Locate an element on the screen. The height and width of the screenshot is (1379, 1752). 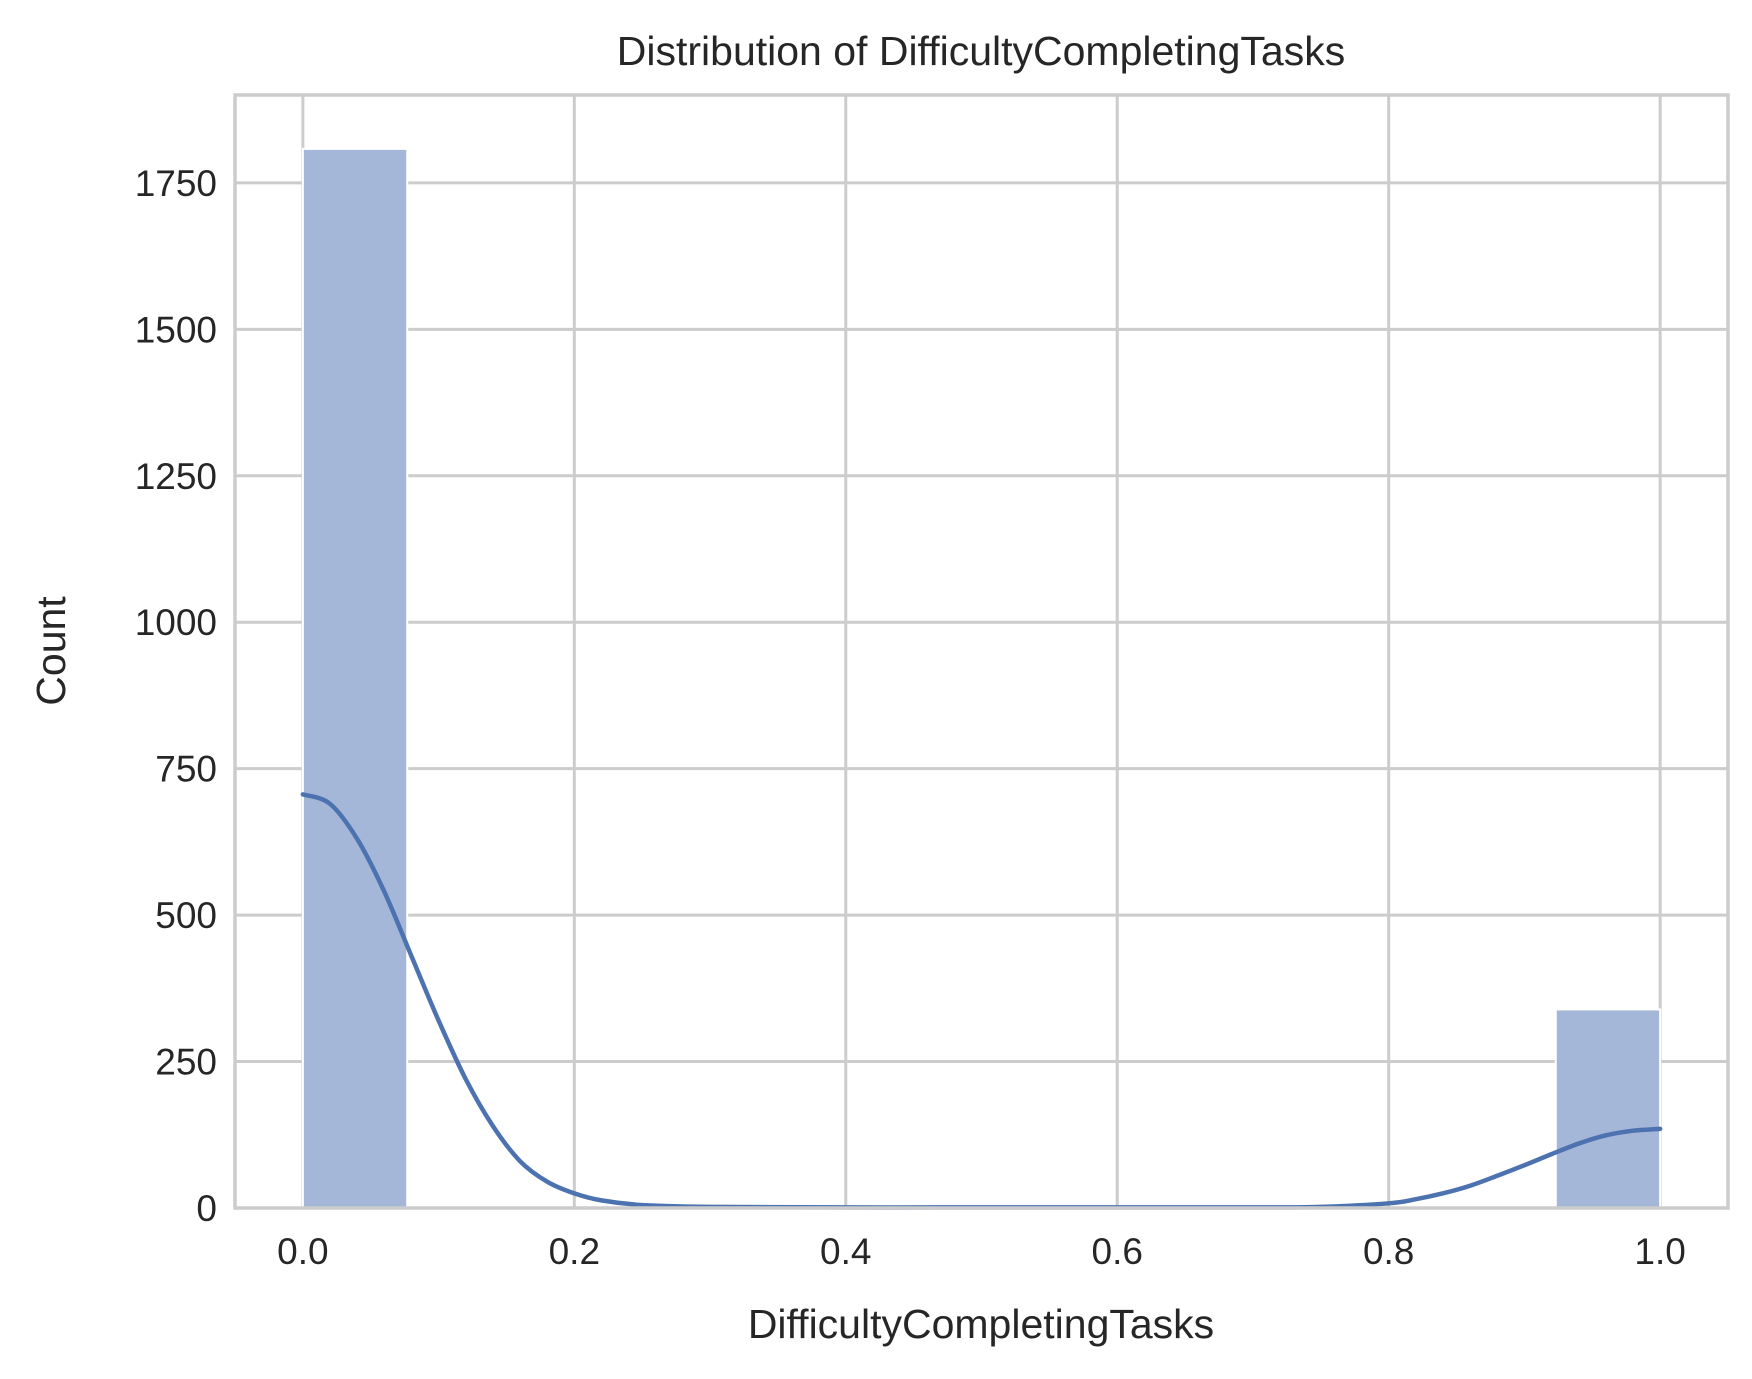
x-tick-label: 1.0 is located at coordinates (1659, 1251).